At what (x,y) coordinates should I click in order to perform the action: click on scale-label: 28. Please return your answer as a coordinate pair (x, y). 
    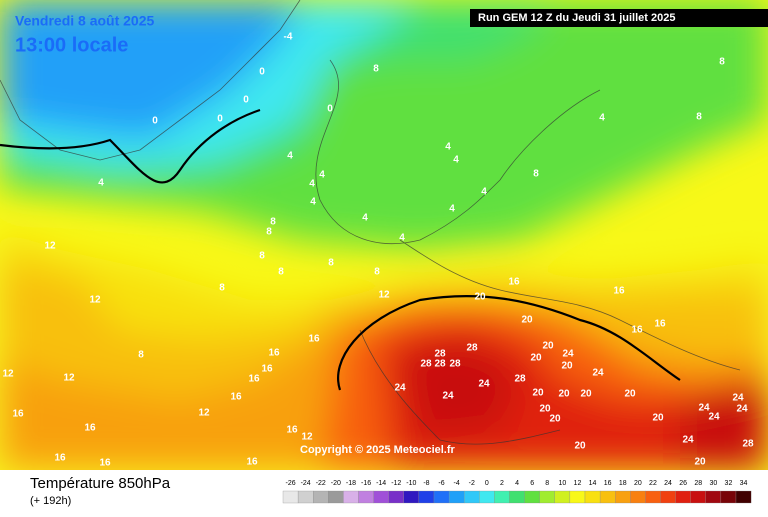
    Looking at the image, I should click on (698, 483).